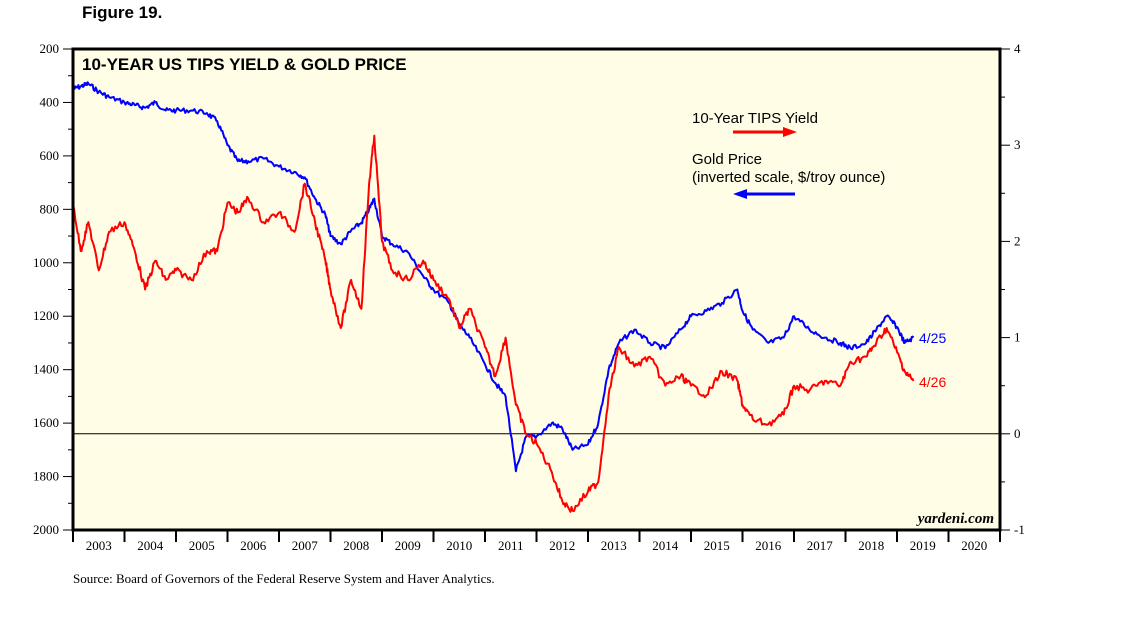  Describe the element at coordinates (253, 545) in the screenshot. I see `x-tick-label: 2006` at that location.